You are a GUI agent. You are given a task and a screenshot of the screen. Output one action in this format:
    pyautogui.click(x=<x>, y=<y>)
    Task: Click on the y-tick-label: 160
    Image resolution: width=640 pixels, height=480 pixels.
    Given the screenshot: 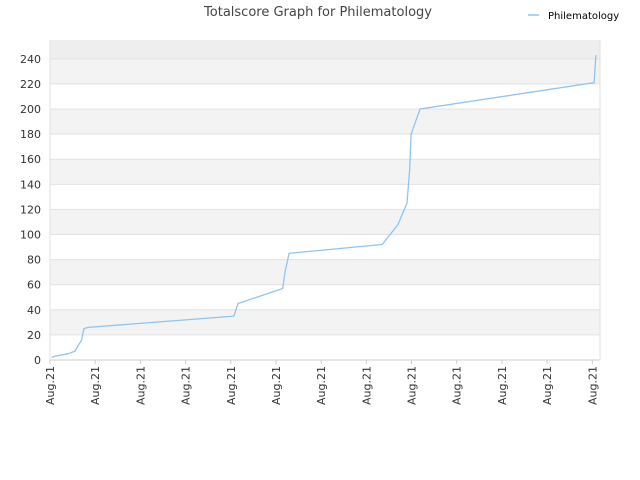 What is the action you would take?
    pyautogui.click(x=30, y=159)
    